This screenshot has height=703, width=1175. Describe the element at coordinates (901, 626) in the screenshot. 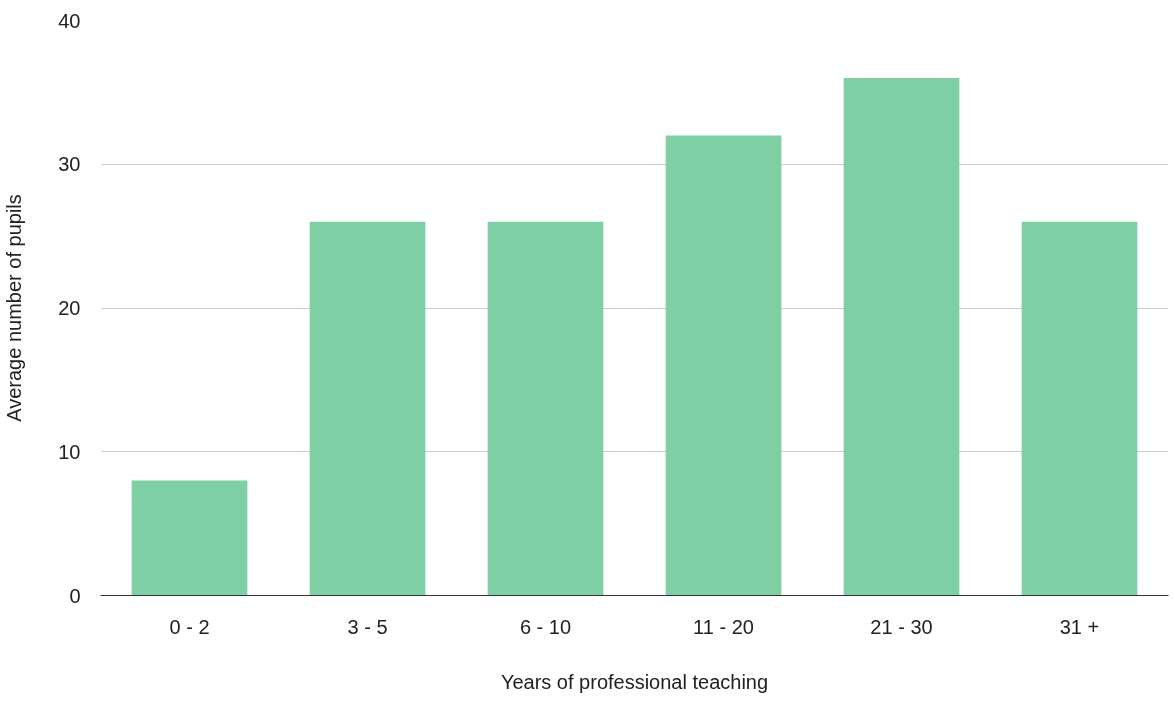

I see `x-tick-label: 21 - 30` at that location.